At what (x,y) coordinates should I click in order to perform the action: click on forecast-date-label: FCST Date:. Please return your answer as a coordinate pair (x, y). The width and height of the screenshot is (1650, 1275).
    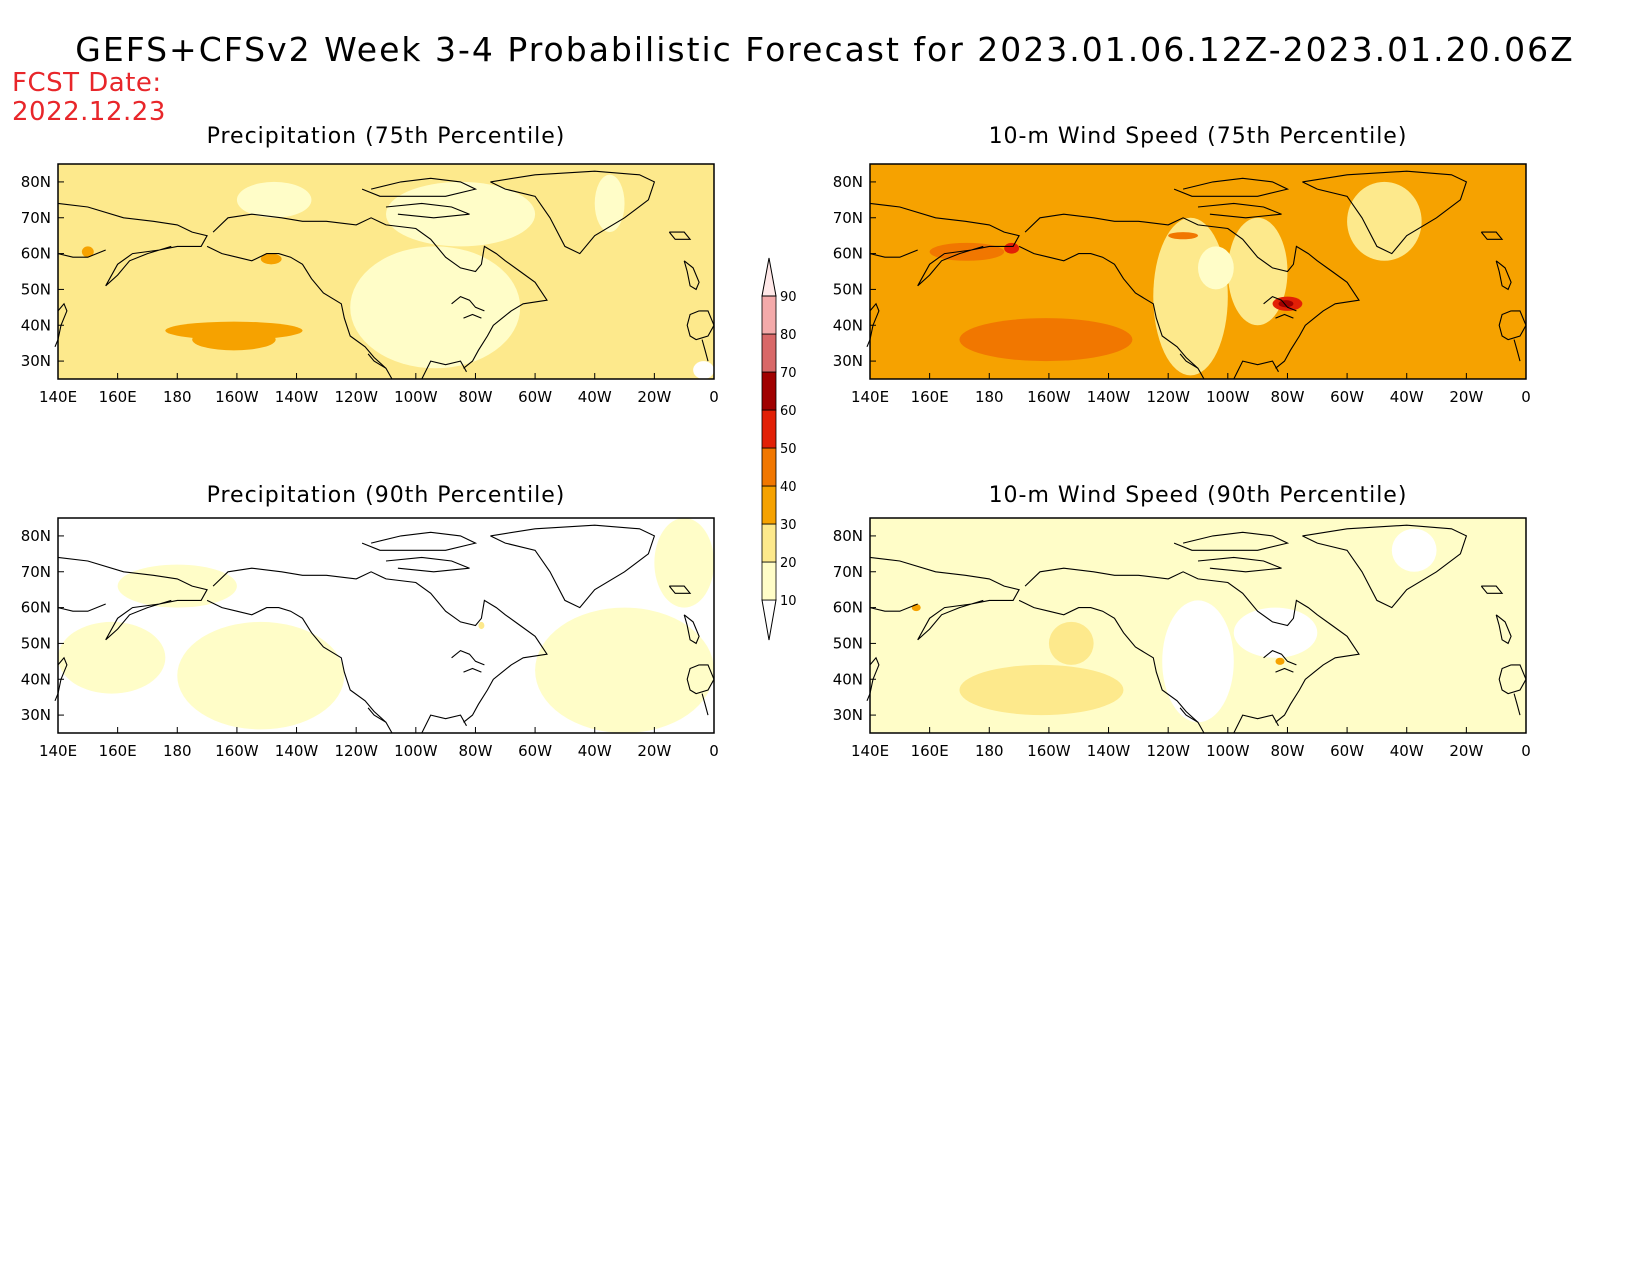
    Looking at the image, I should click on (87, 83).